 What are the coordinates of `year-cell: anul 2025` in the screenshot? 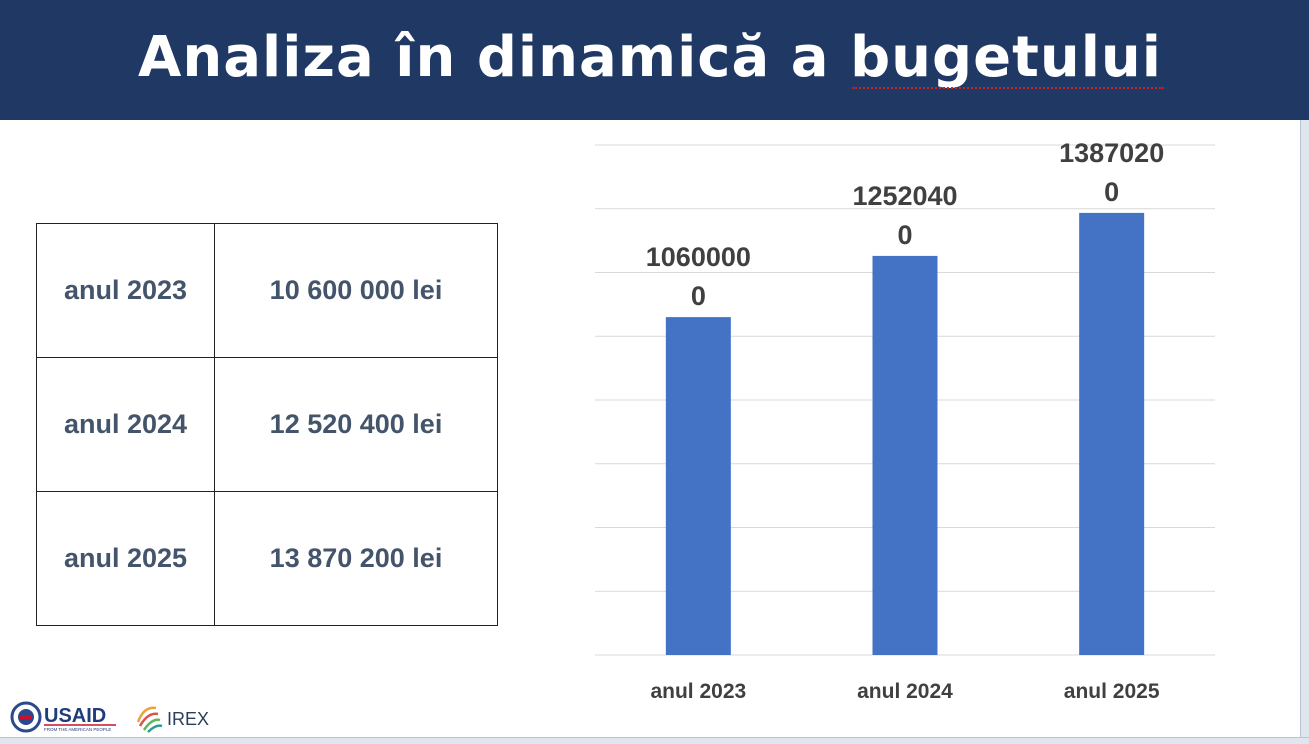 It's located at (125, 558).